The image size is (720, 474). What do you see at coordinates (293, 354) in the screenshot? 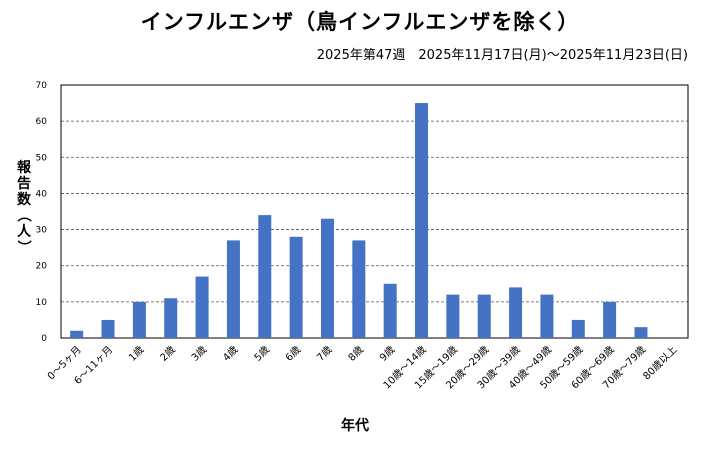
I see `x-tick-label: 6歳` at bounding box center [293, 354].